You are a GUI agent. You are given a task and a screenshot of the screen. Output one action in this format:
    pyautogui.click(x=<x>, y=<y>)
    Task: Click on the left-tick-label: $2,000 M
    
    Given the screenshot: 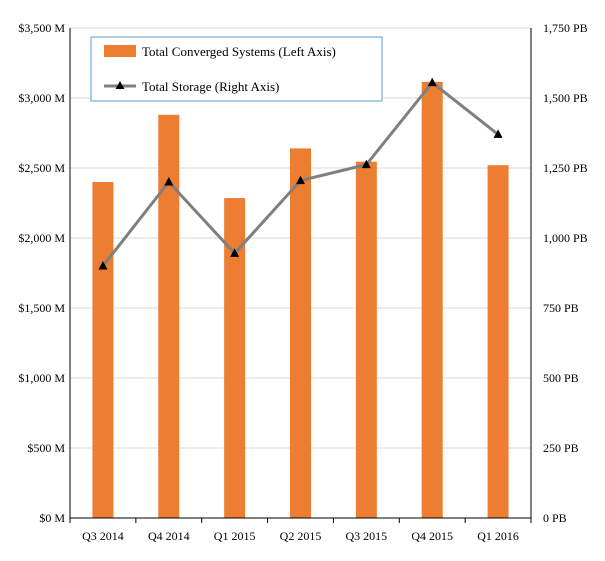 What is the action you would take?
    pyautogui.click(x=41, y=238)
    